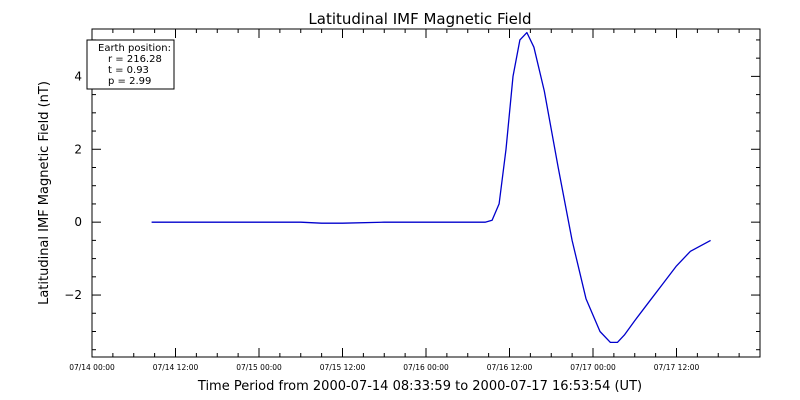  Describe the element at coordinates (343, 367) in the screenshot. I see `x-tick-label: 07/15 12:00` at that location.